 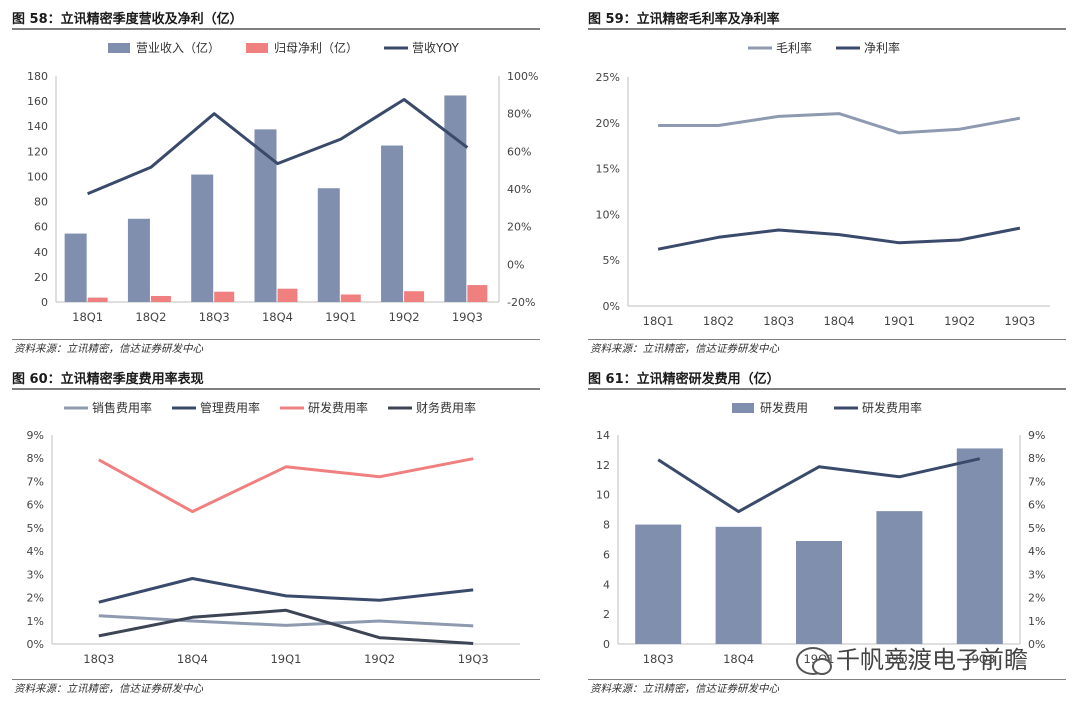 What do you see at coordinates (37, 126) in the screenshot?
I see `y-tick-label: 140` at bounding box center [37, 126].